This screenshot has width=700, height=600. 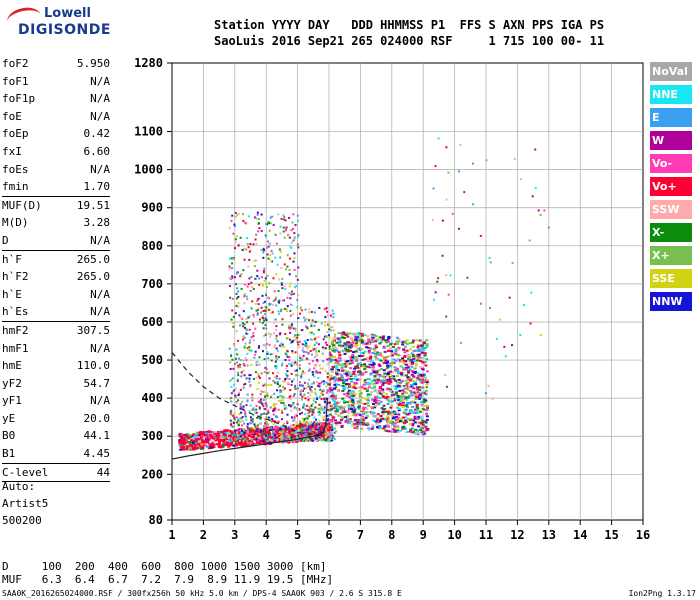 What do you see at coordinates (9, 454) in the screenshot?
I see `param-name: B1` at bounding box center [9, 454].